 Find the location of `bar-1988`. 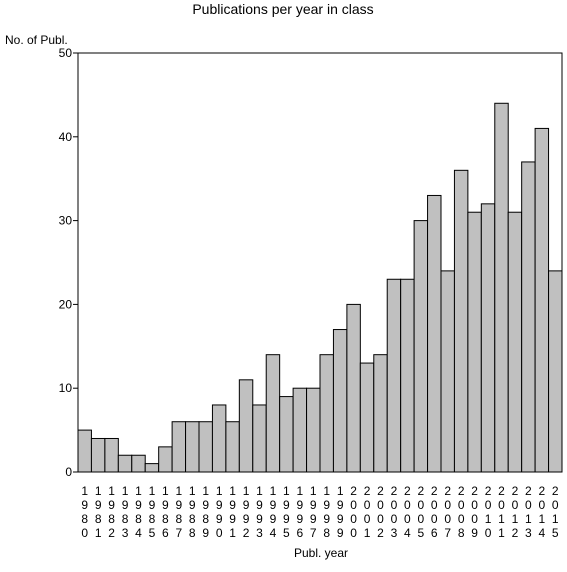

bar-1988 is located at coordinates (192, 447).